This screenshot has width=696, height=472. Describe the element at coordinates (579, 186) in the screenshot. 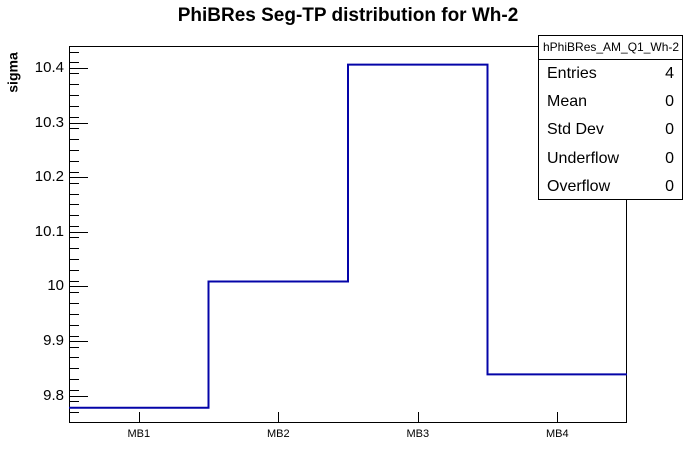

I see `stats-row-label: Overflow` at that location.